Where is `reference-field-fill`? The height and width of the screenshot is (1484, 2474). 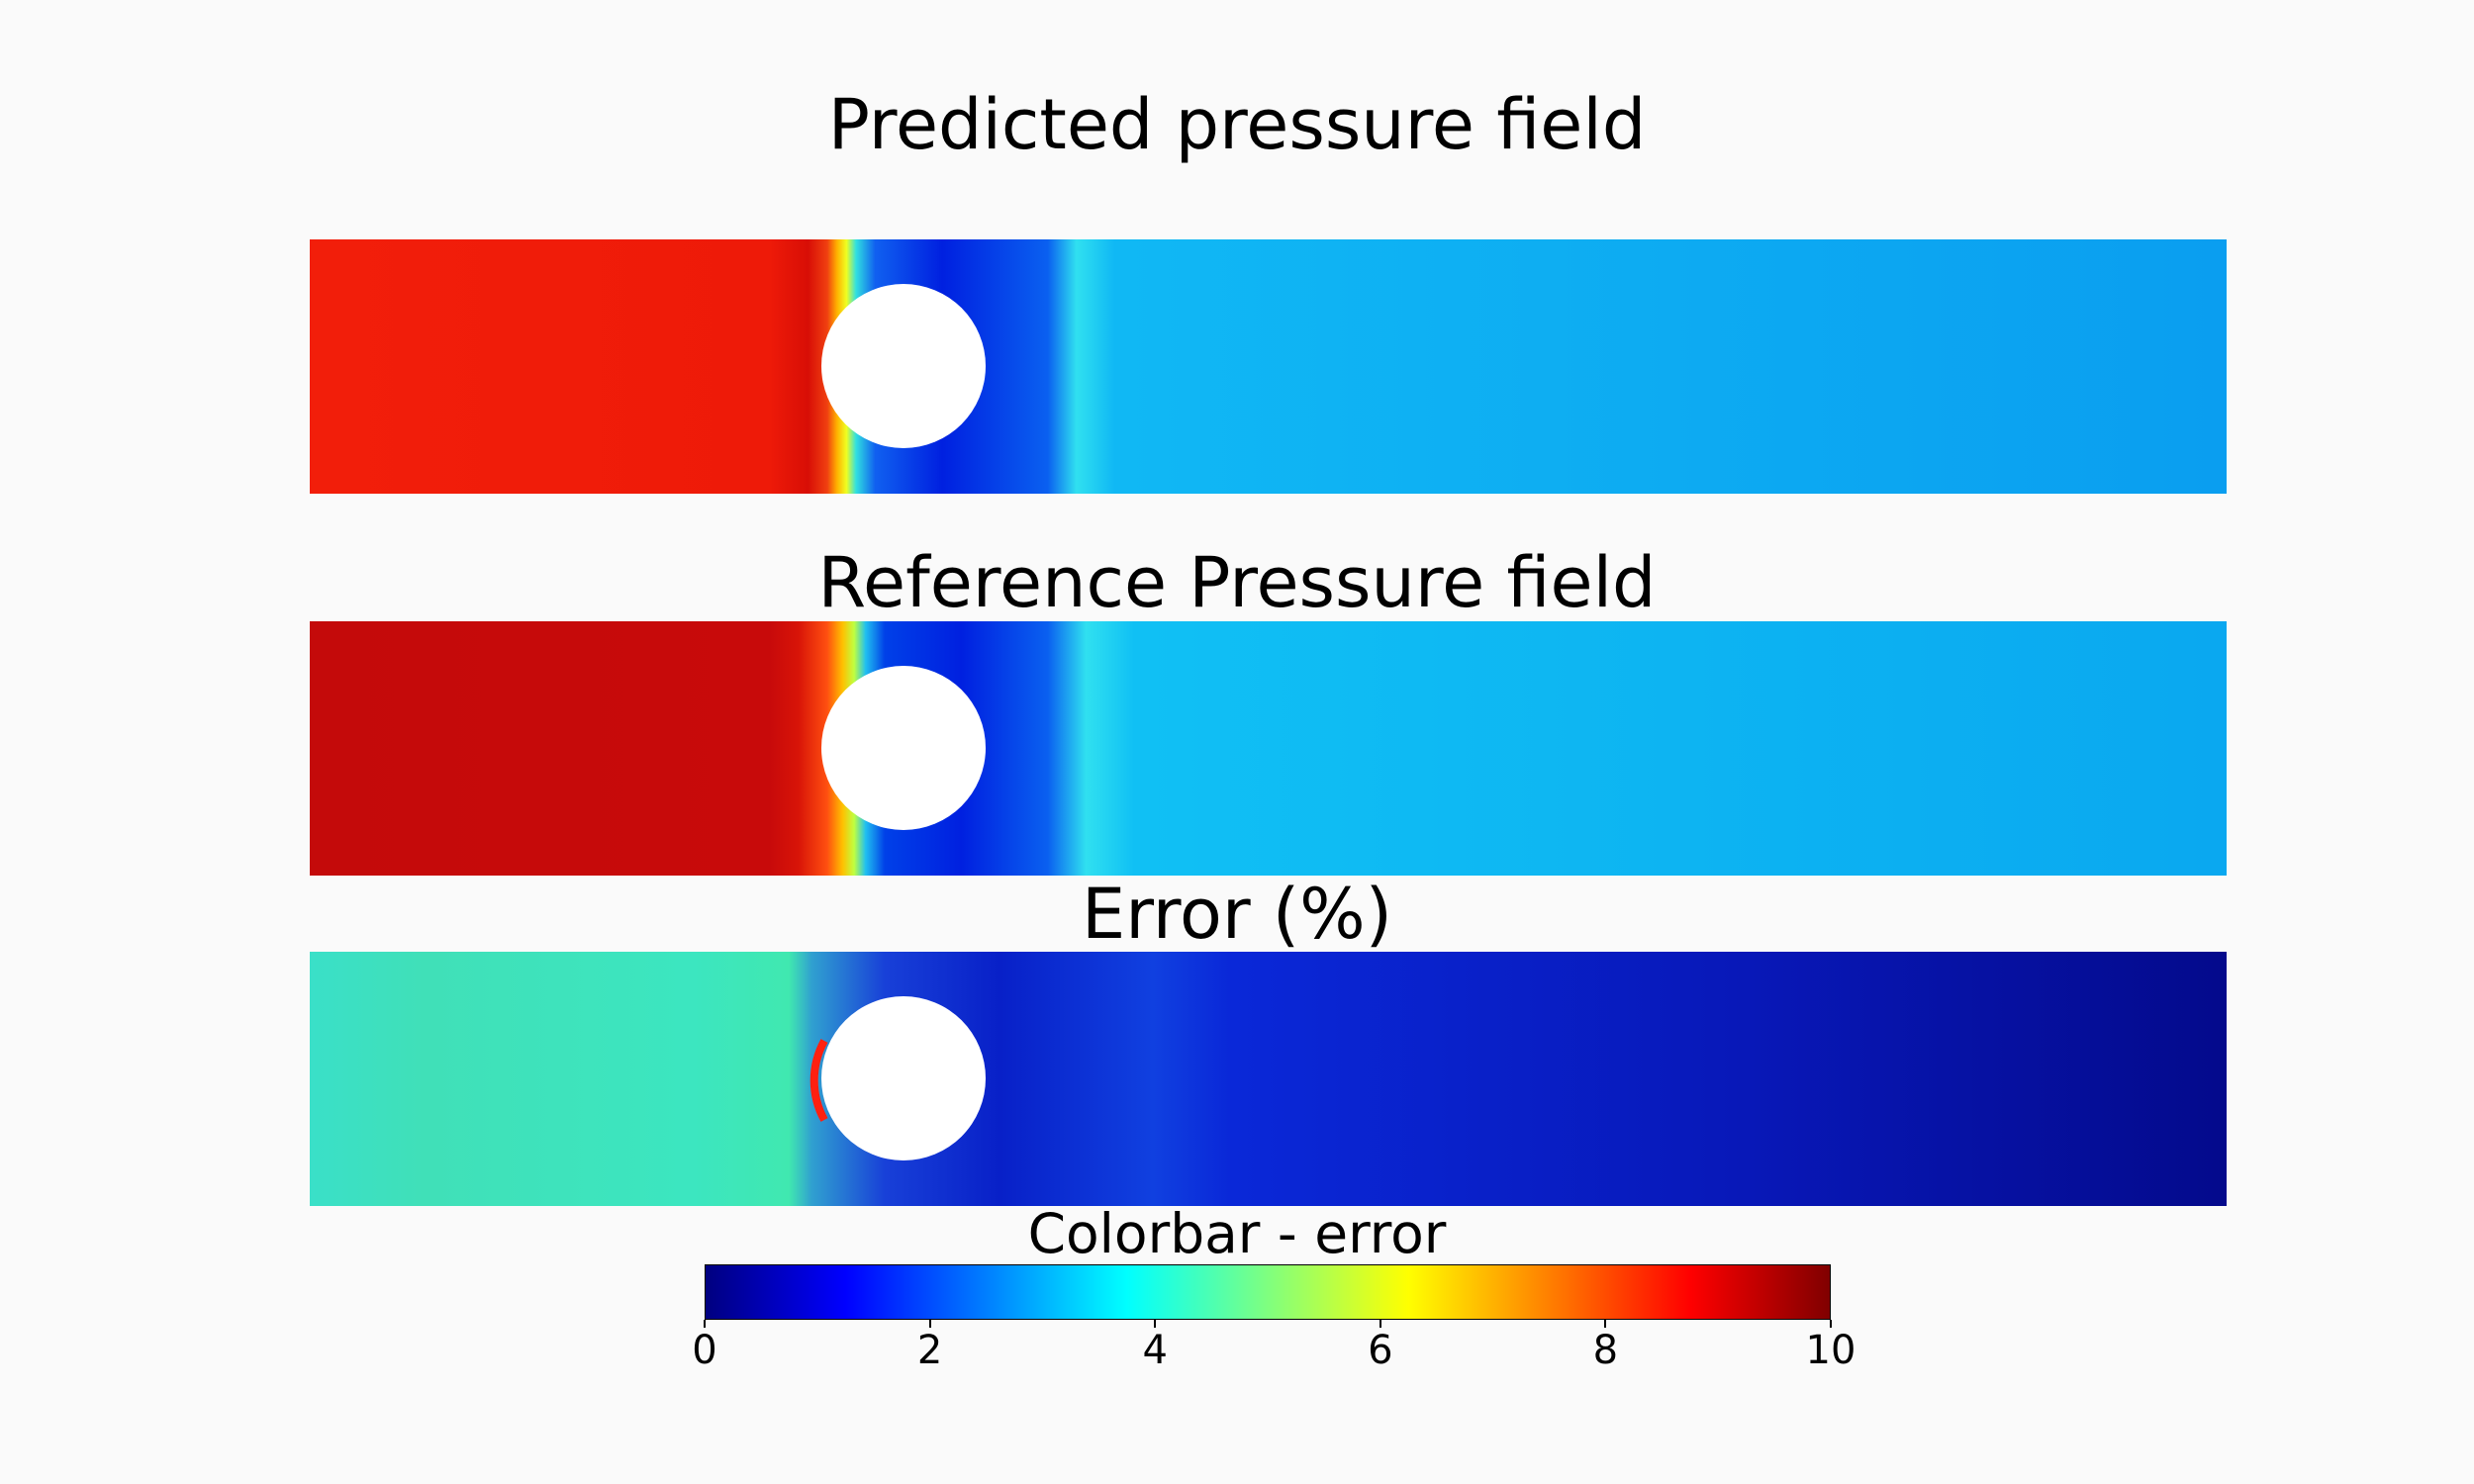
reference-field-fill is located at coordinates (1269, 748).